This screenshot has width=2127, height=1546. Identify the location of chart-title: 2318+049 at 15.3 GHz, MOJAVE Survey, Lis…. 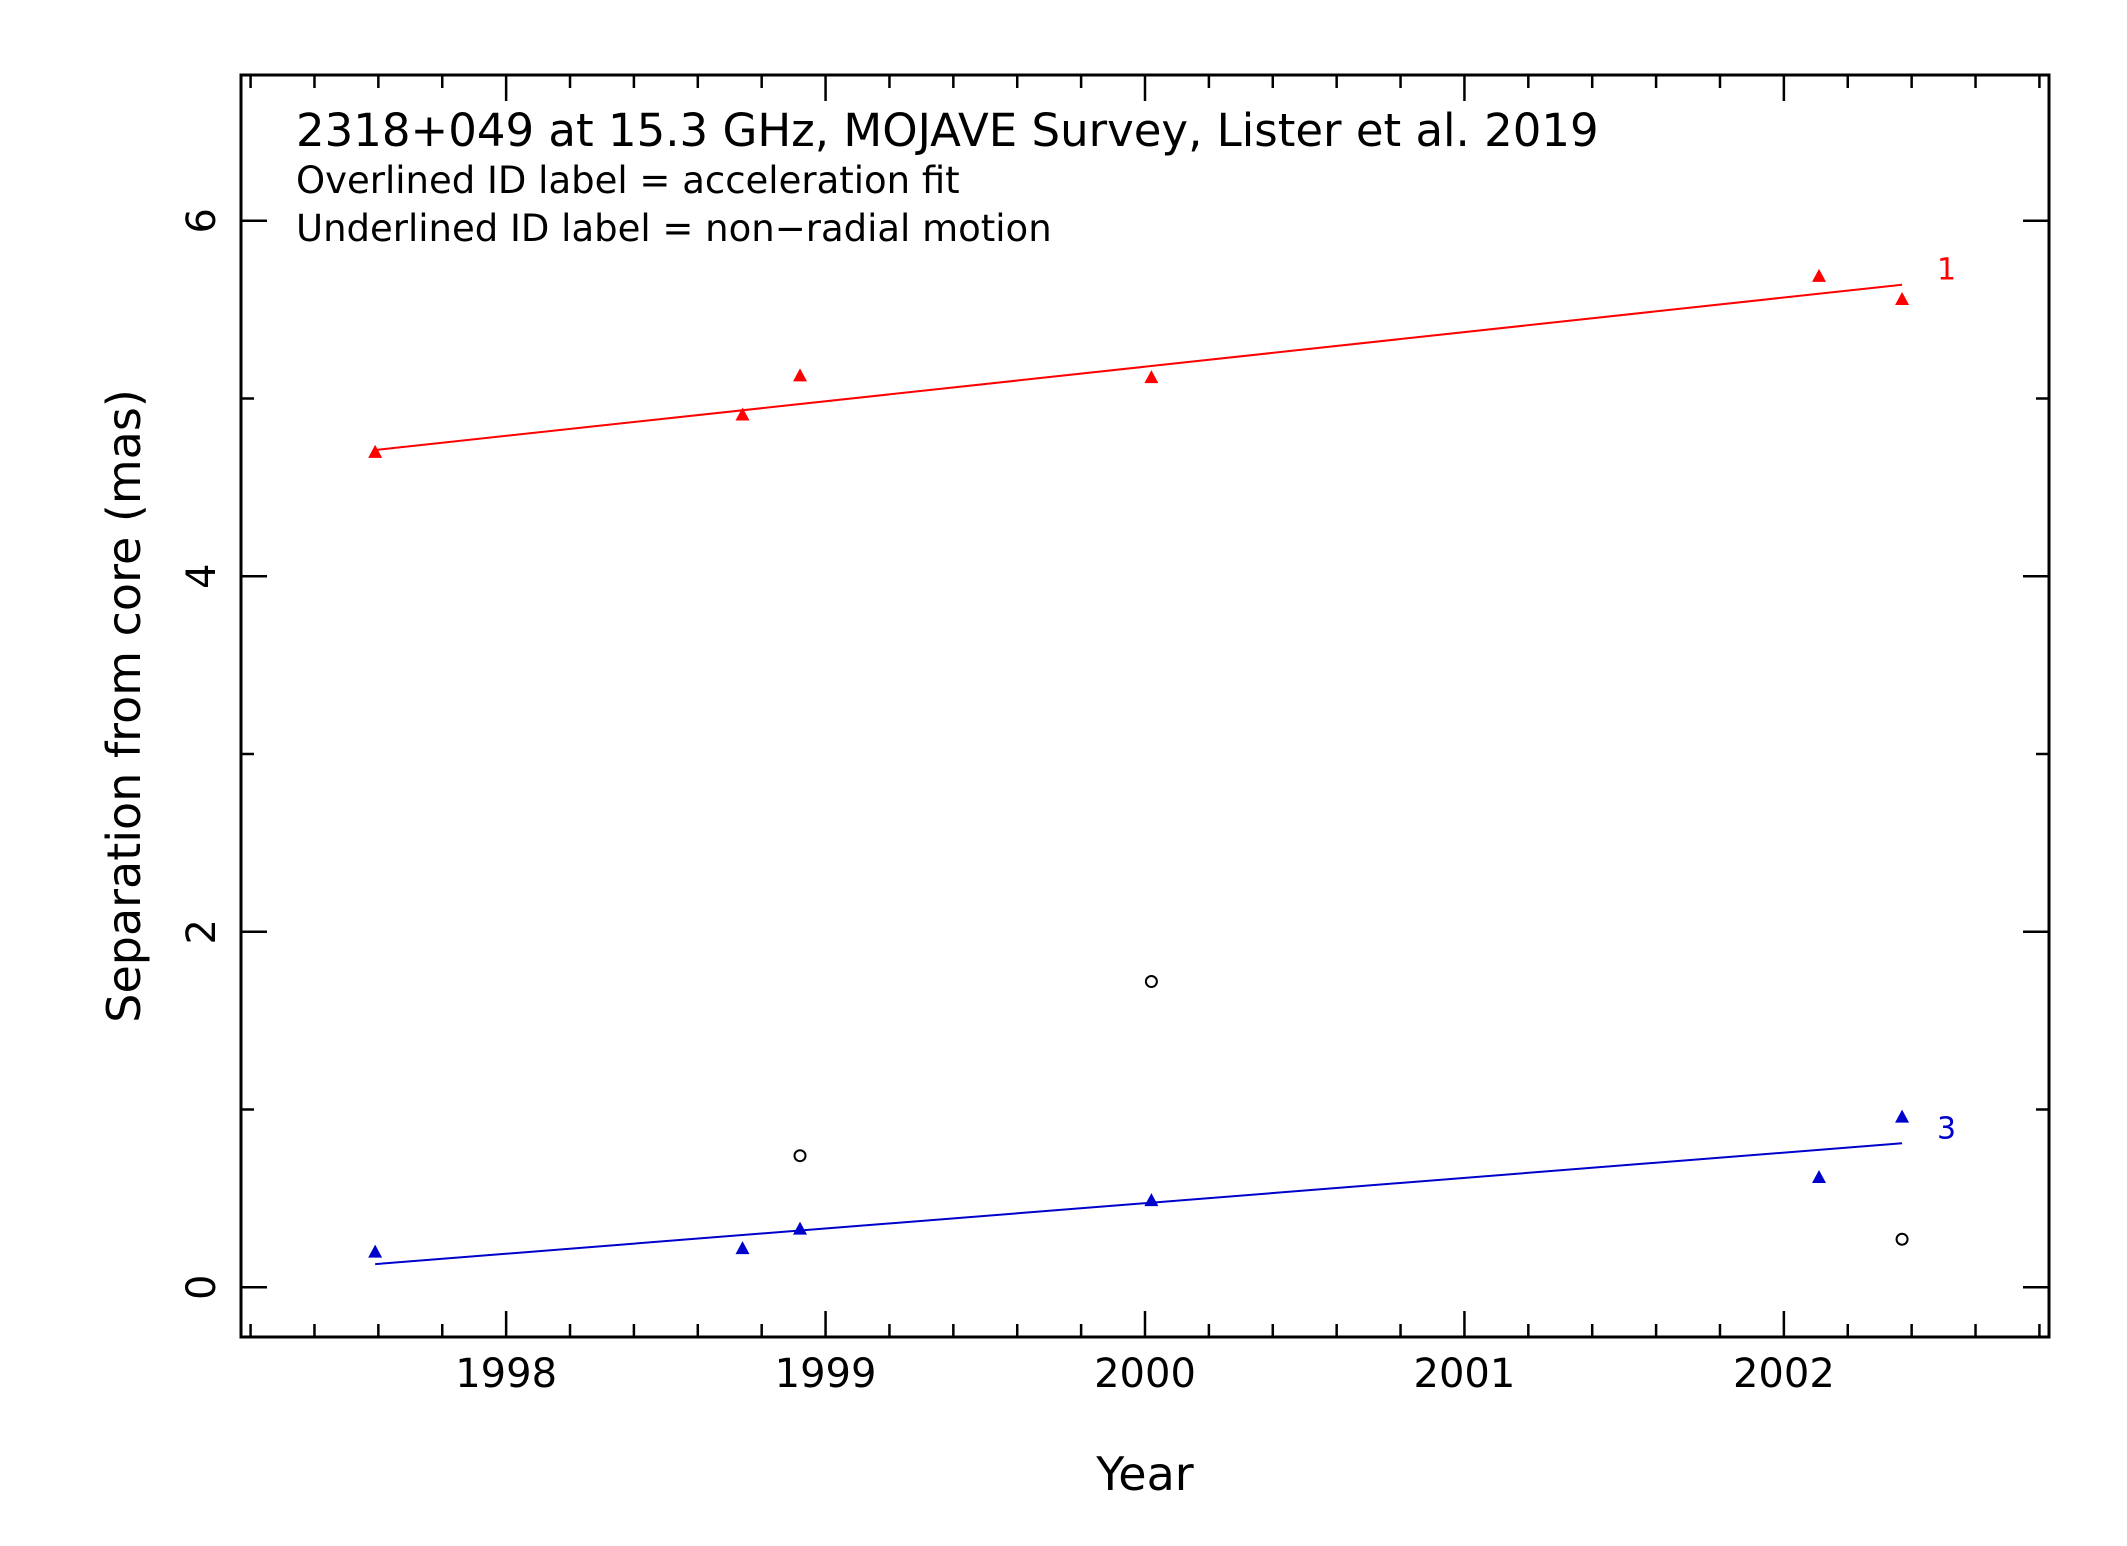
(947, 130).